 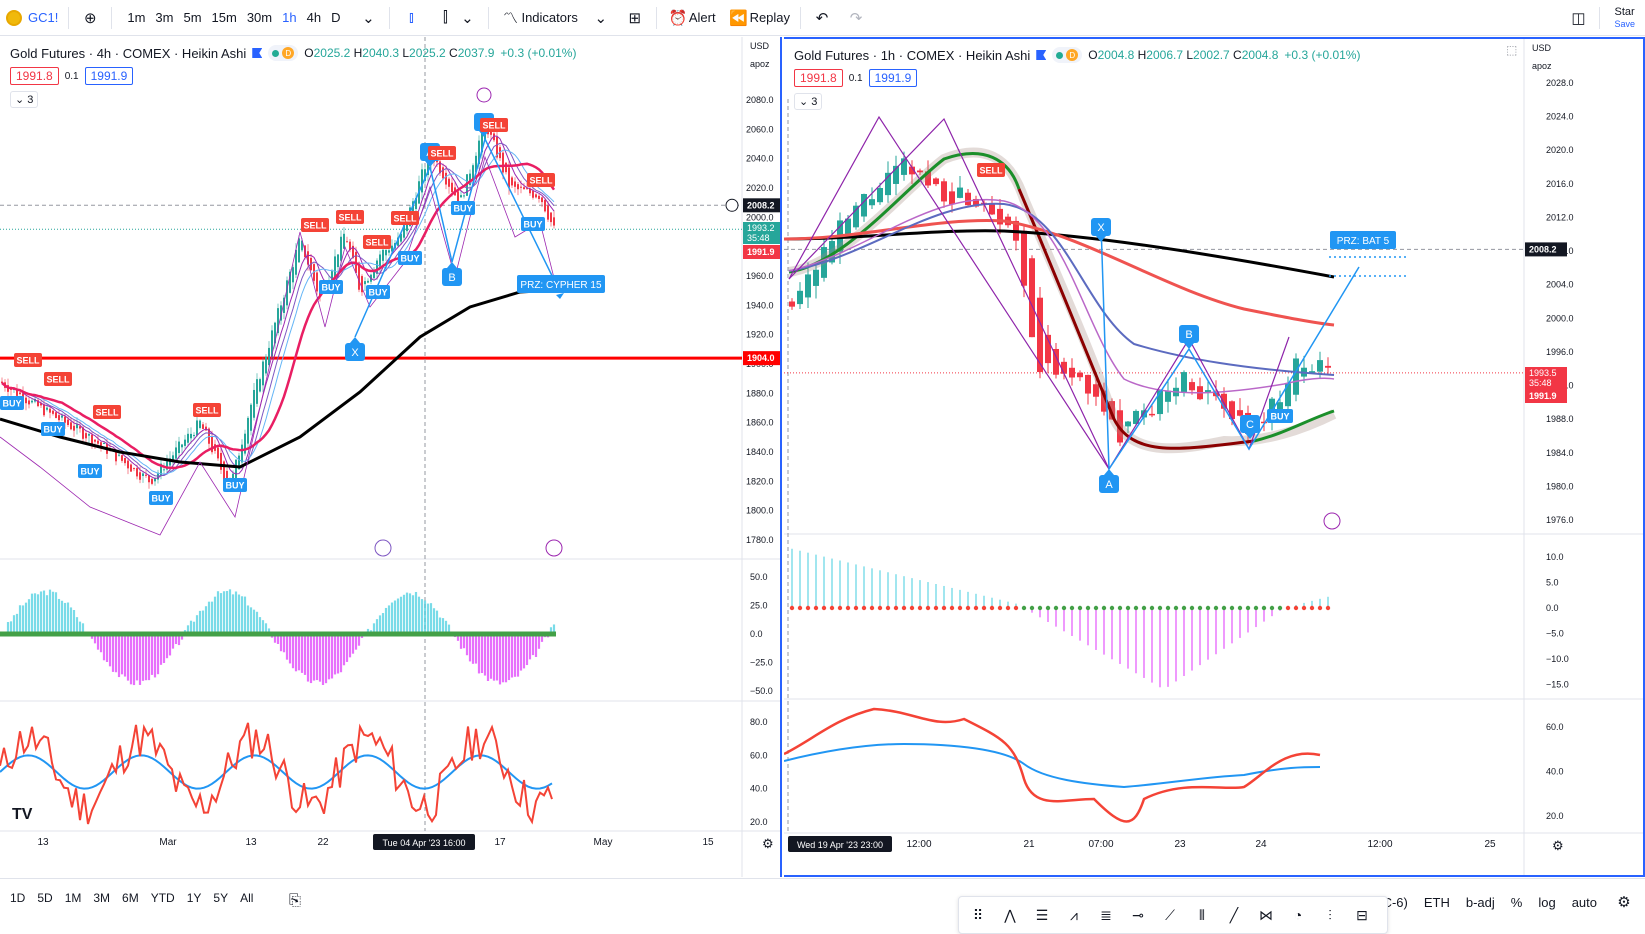 I want to click on indicators-button: 〽 Indicators, so click(x=538, y=18).